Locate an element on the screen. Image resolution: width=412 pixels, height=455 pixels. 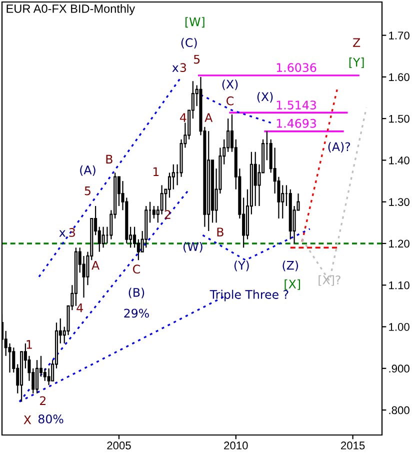
annotation: X is located at coordinates (28, 419).